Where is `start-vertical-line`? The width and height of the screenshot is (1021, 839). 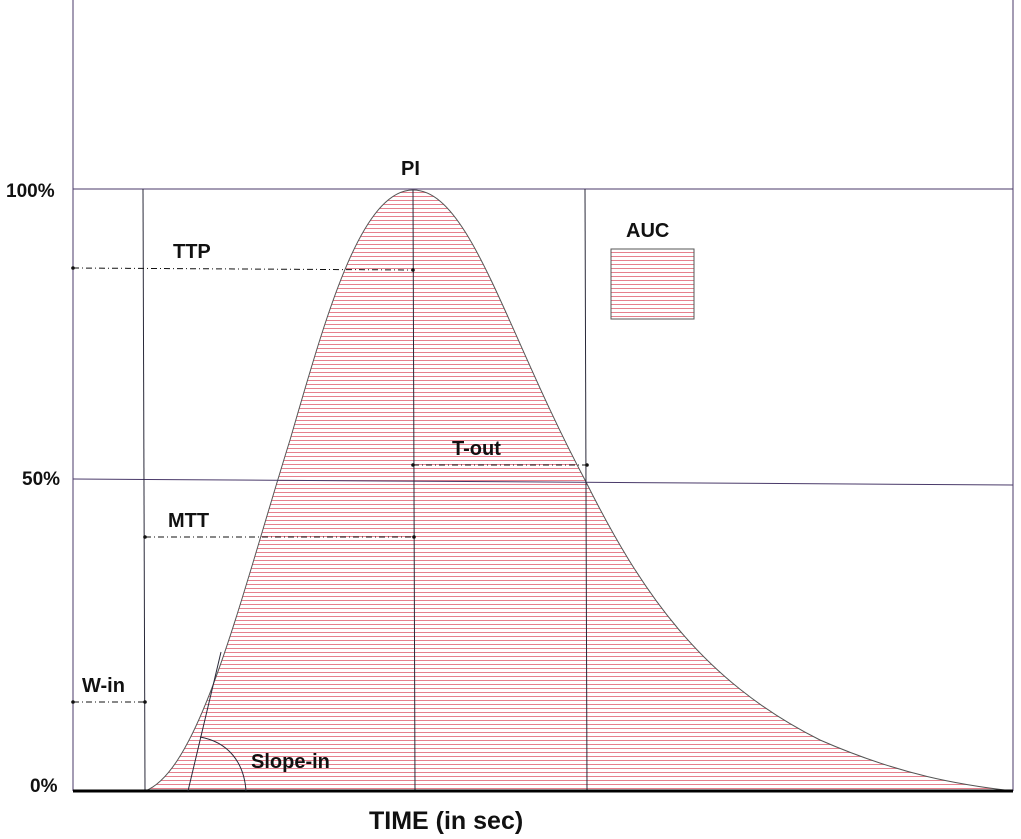 start-vertical-line is located at coordinates (144, 490).